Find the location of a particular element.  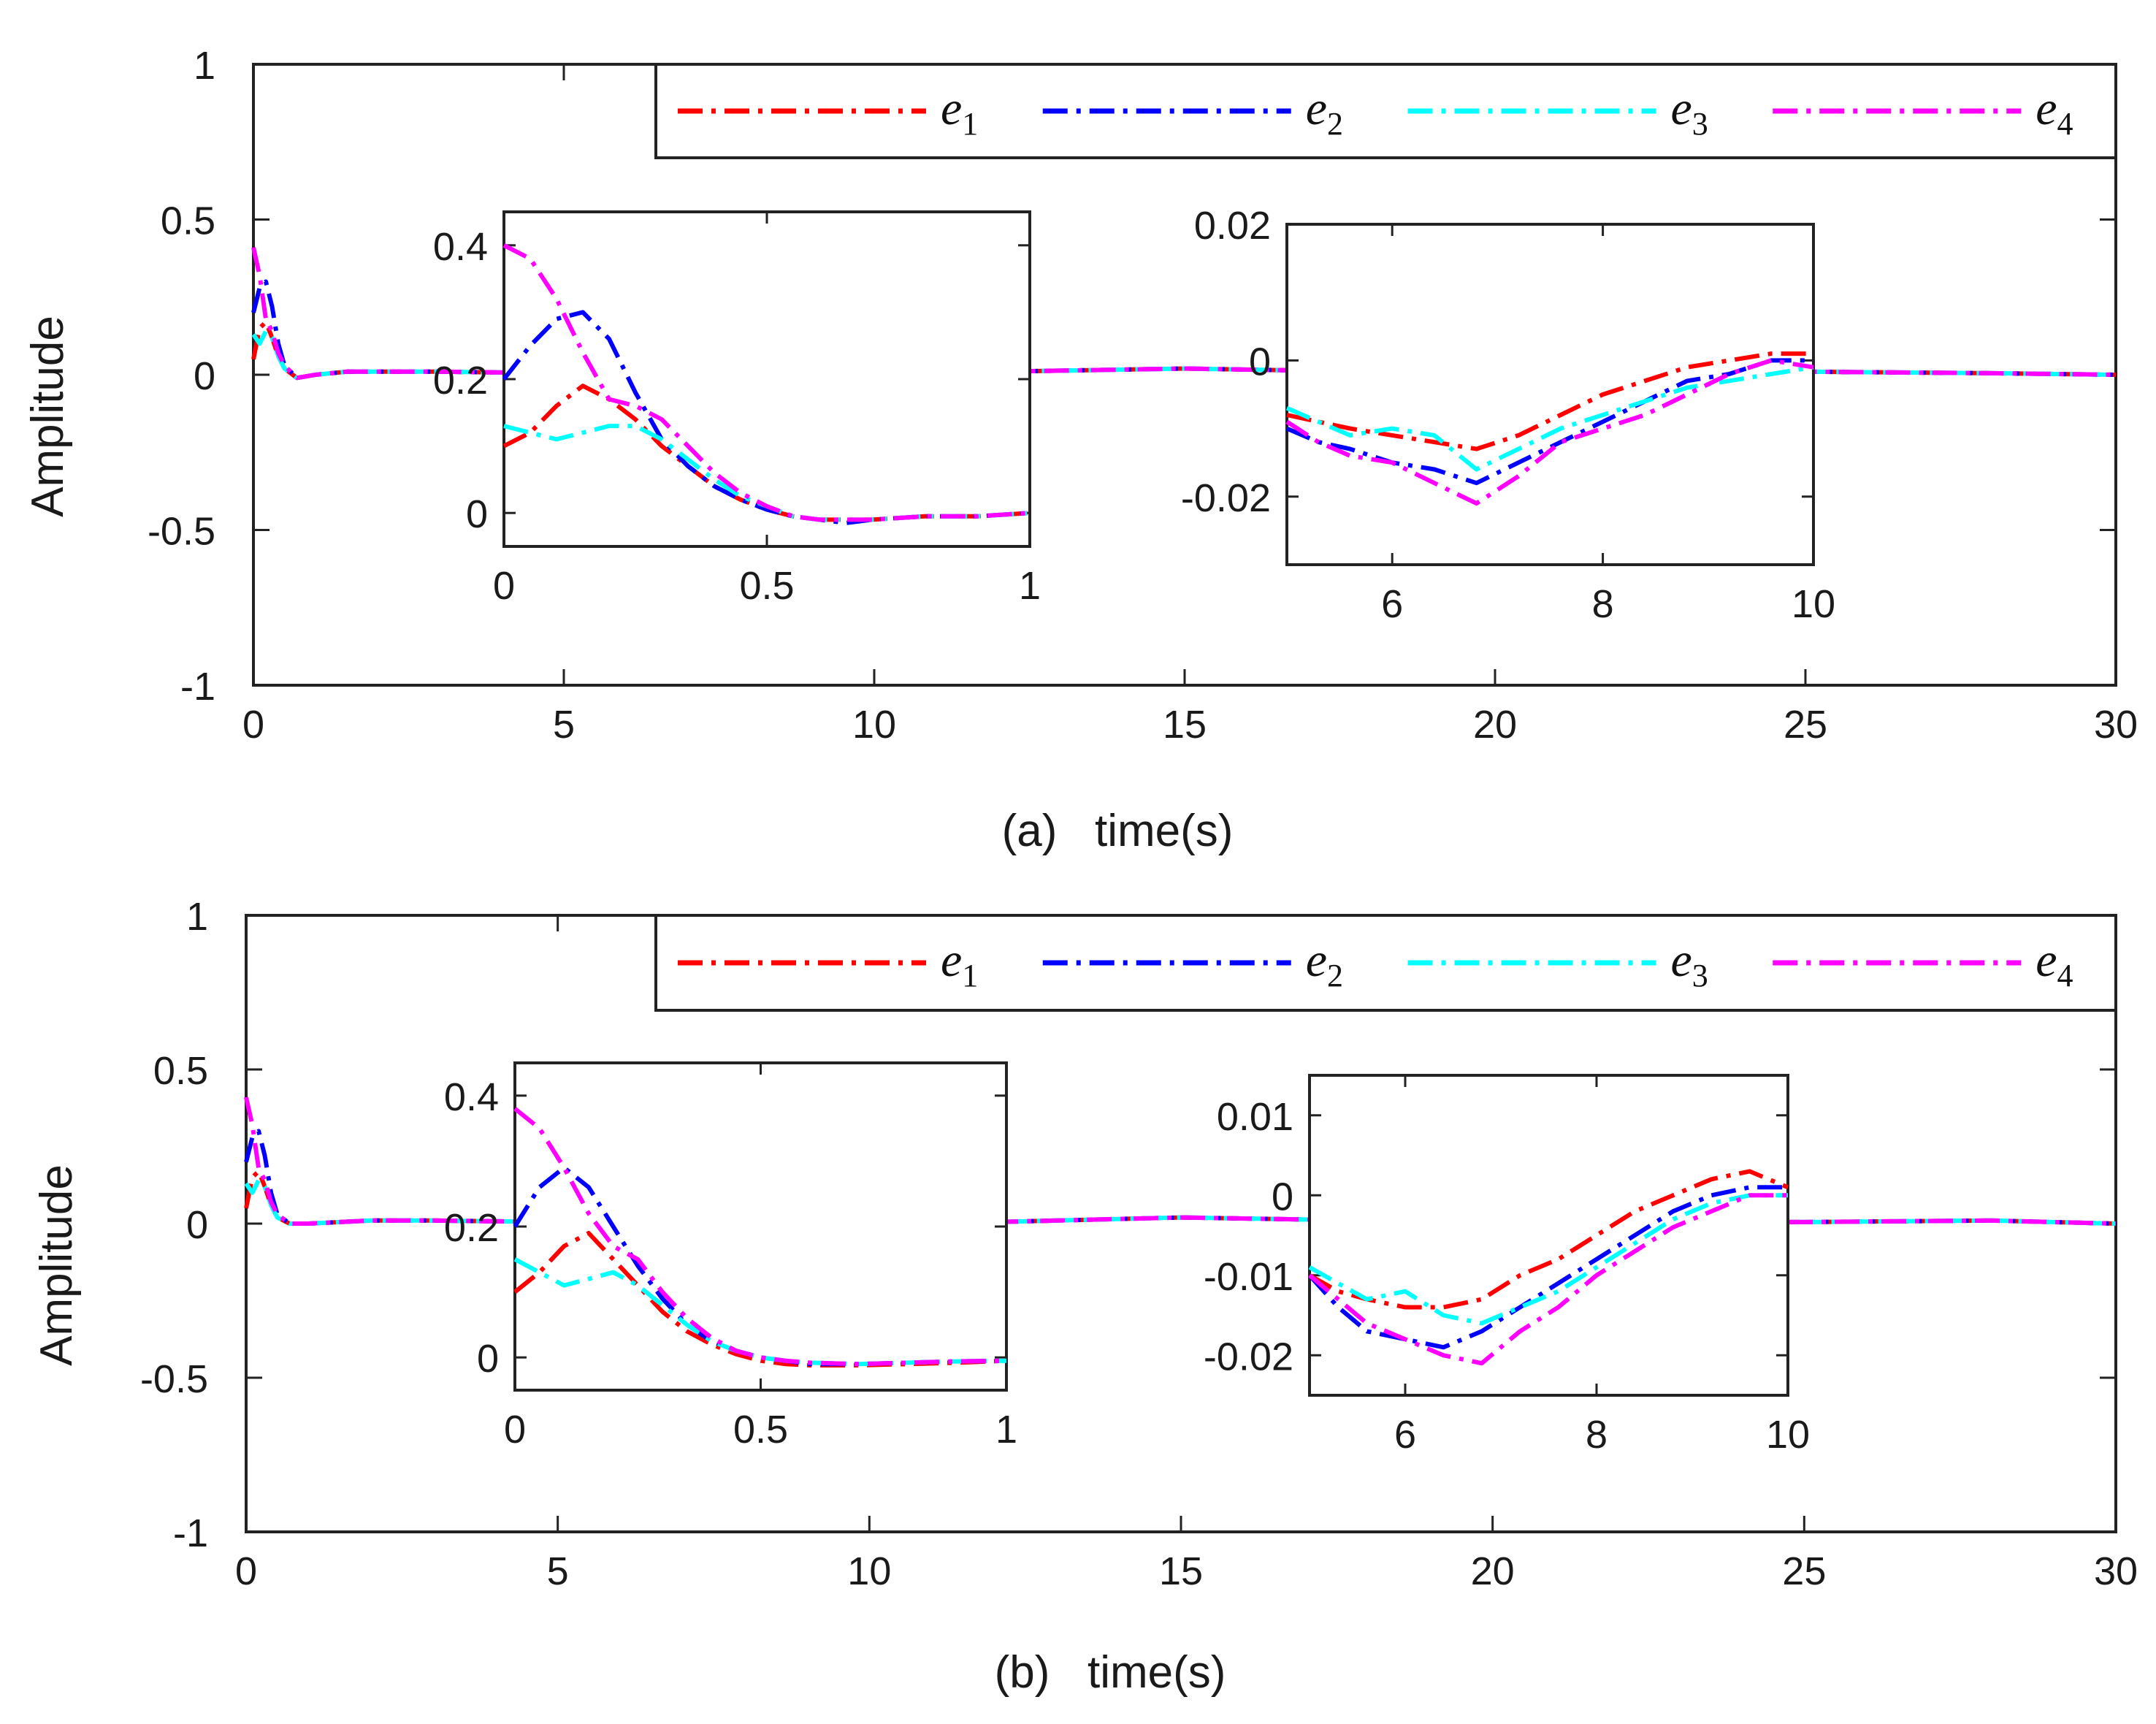

inset-y-tick-label: -0.01 is located at coordinates (1249, 1277).